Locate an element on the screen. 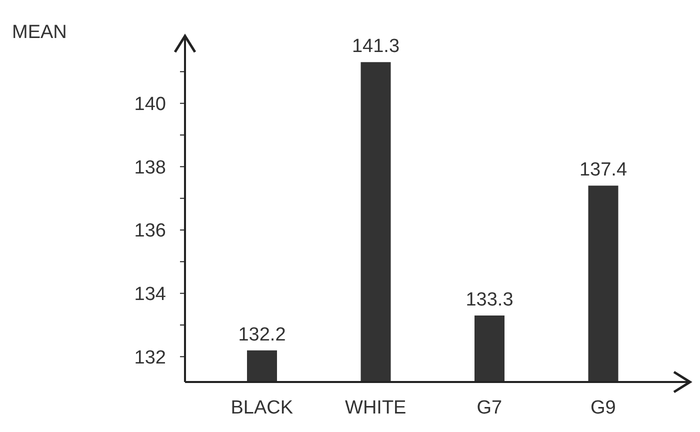 This screenshot has width=700, height=432. y-tick-label: 134 is located at coordinates (150, 295).